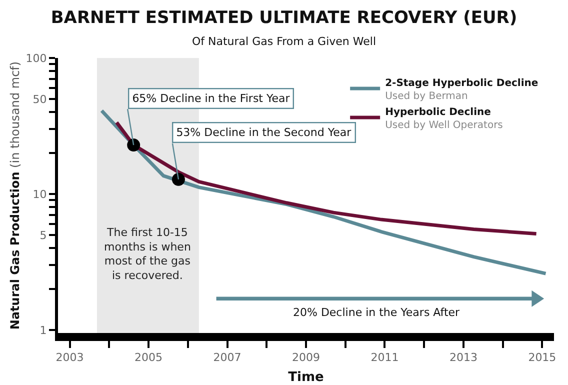 Image resolution: width=568 pixels, height=385 pixels. I want to click on x-tick-label: 2007, so click(227, 357).